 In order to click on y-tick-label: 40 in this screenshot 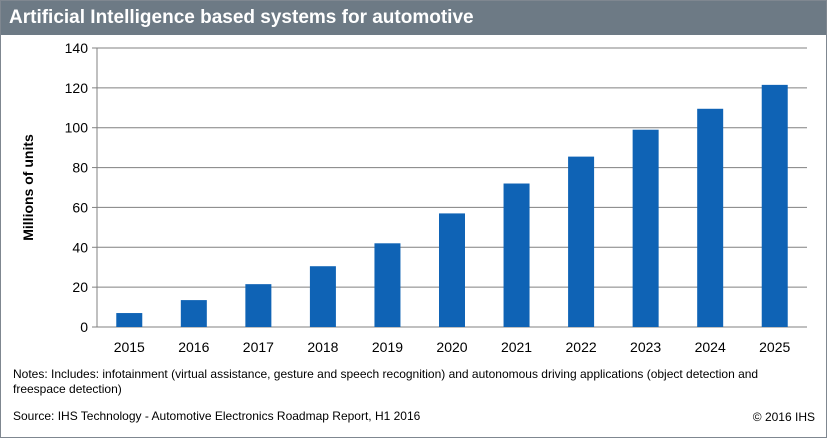, I will do `click(80, 247)`.